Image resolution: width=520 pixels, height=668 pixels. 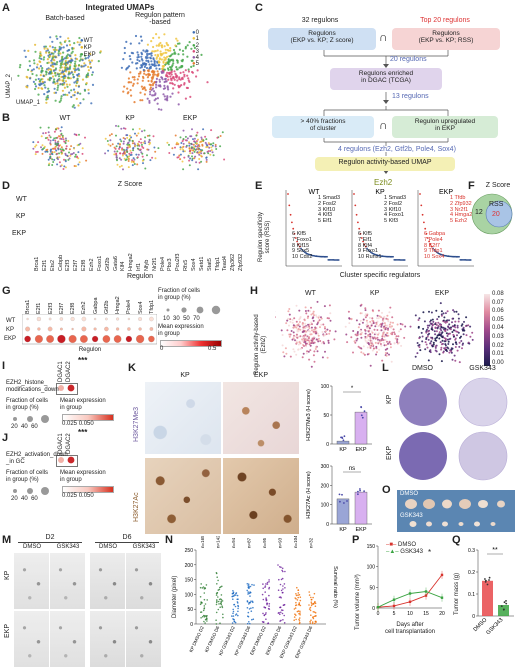 I want to click on bar-category: KP, so click(x=343, y=450).